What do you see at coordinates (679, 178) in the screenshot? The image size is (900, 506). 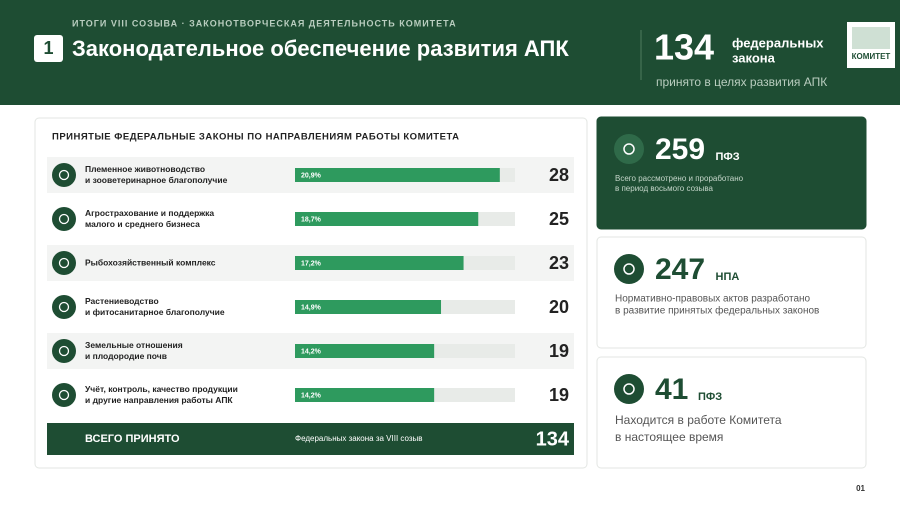 I see `stat-caption: Всего рассмотрено и проработано` at bounding box center [679, 178].